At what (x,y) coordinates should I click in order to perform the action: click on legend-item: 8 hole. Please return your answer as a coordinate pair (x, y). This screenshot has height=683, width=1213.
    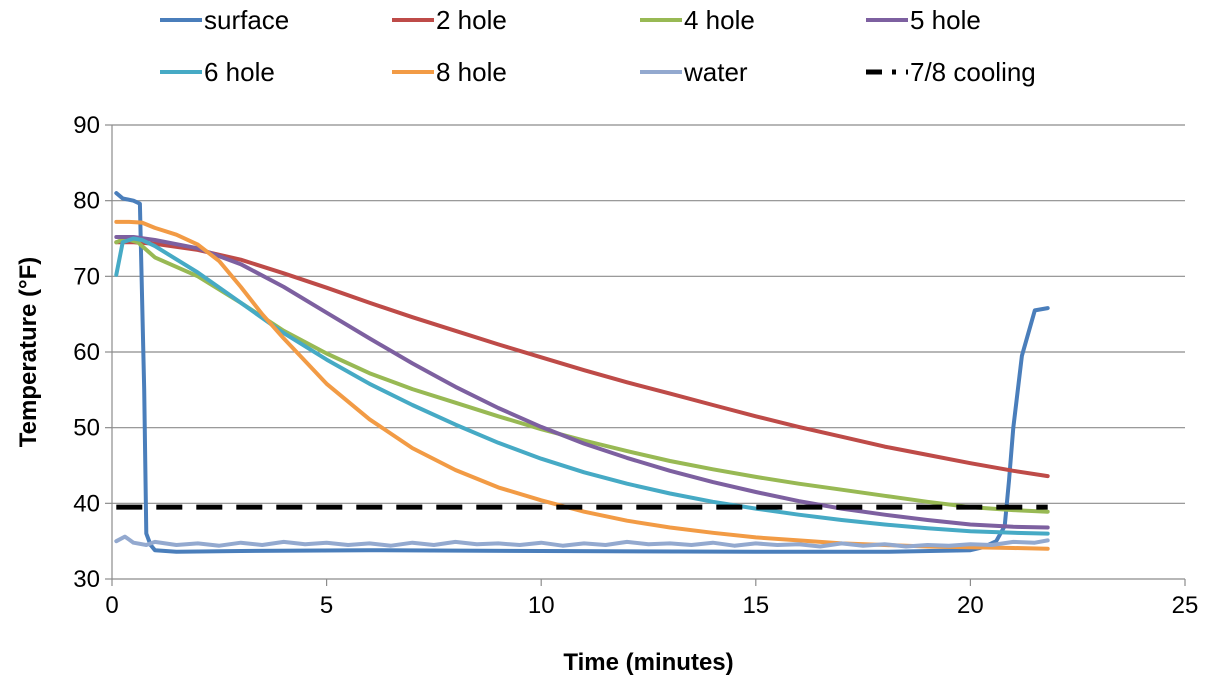
    Looking at the image, I should click on (449, 72).